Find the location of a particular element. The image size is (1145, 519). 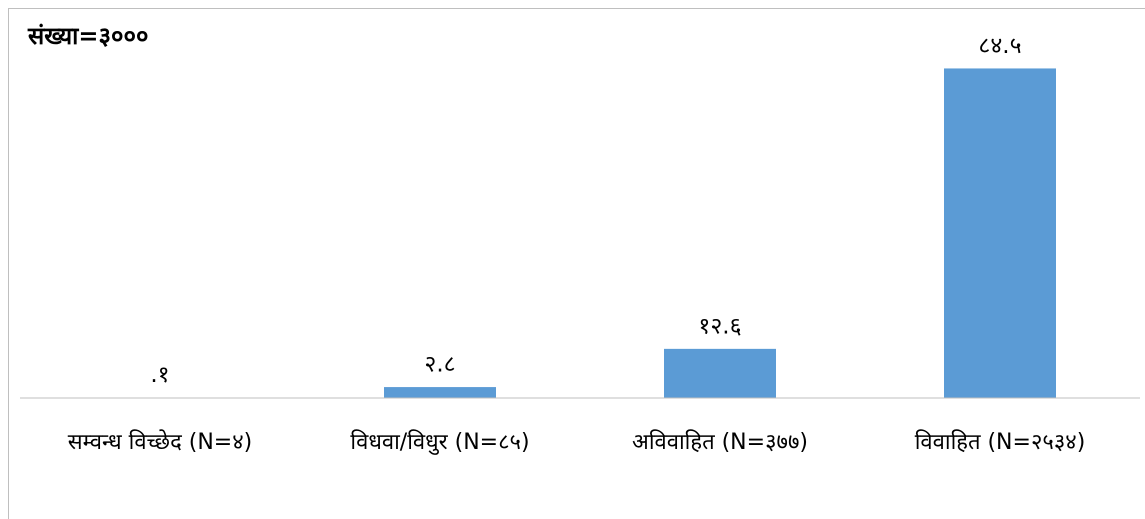

data-label: .१ is located at coordinates (159, 375).